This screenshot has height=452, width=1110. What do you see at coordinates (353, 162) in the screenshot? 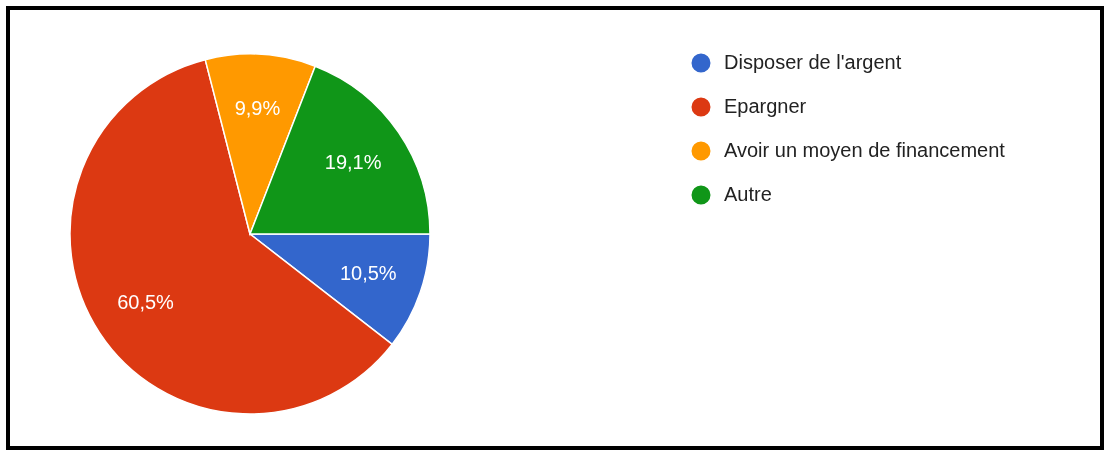
I see `data-label: 19,1%` at bounding box center [353, 162].